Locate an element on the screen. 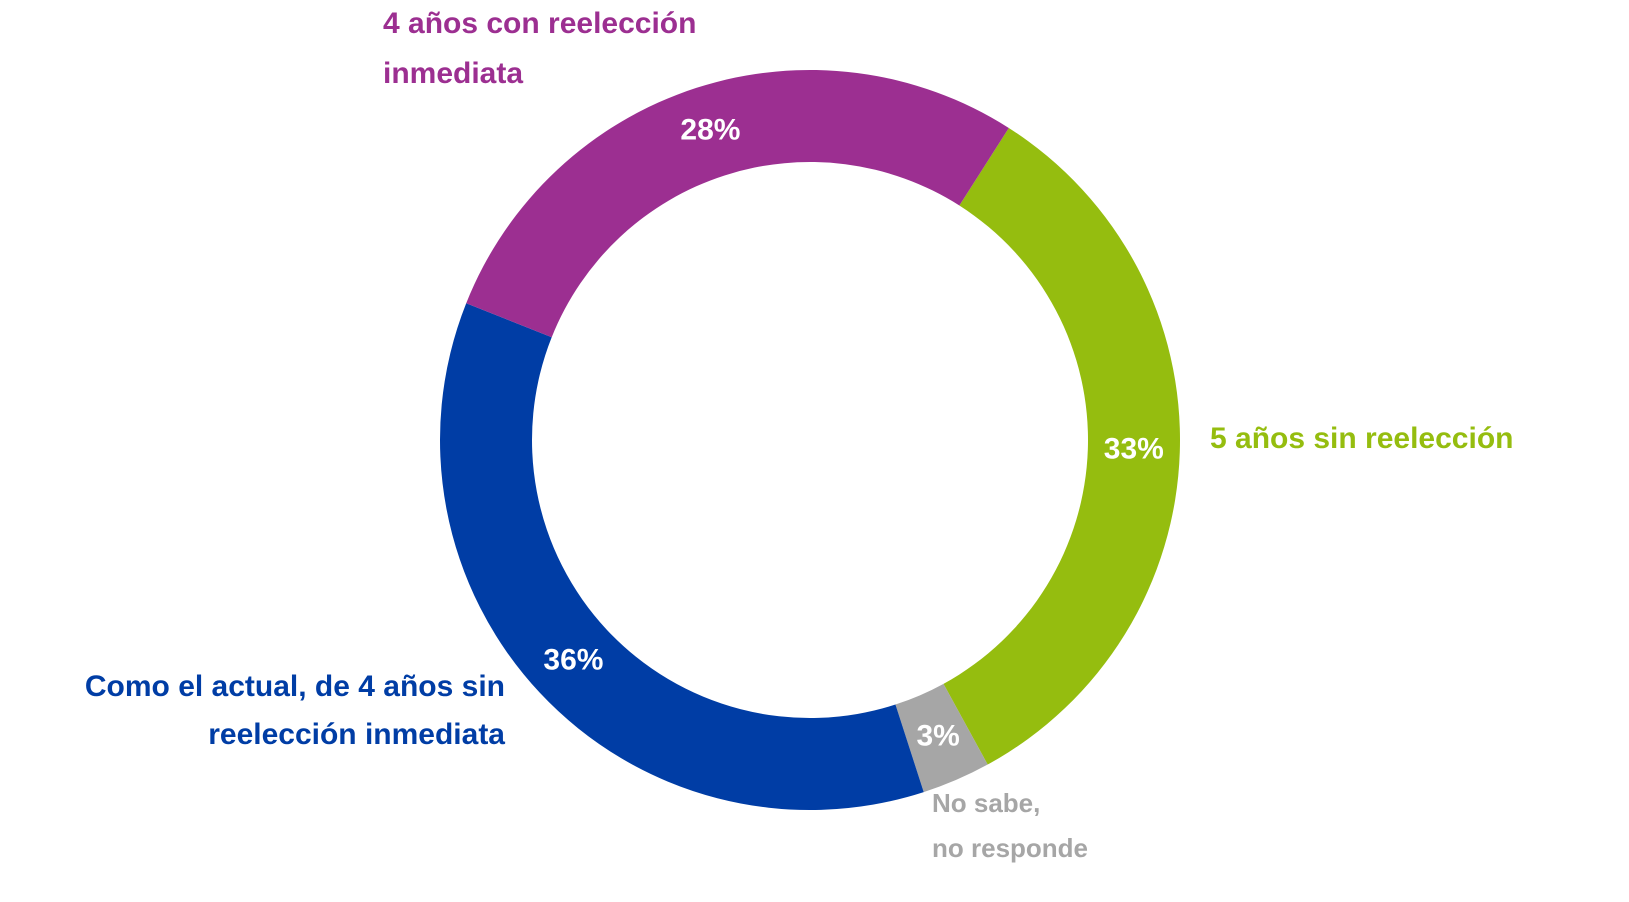  category-label-line: 4 años con reelección is located at coordinates (539, 23).